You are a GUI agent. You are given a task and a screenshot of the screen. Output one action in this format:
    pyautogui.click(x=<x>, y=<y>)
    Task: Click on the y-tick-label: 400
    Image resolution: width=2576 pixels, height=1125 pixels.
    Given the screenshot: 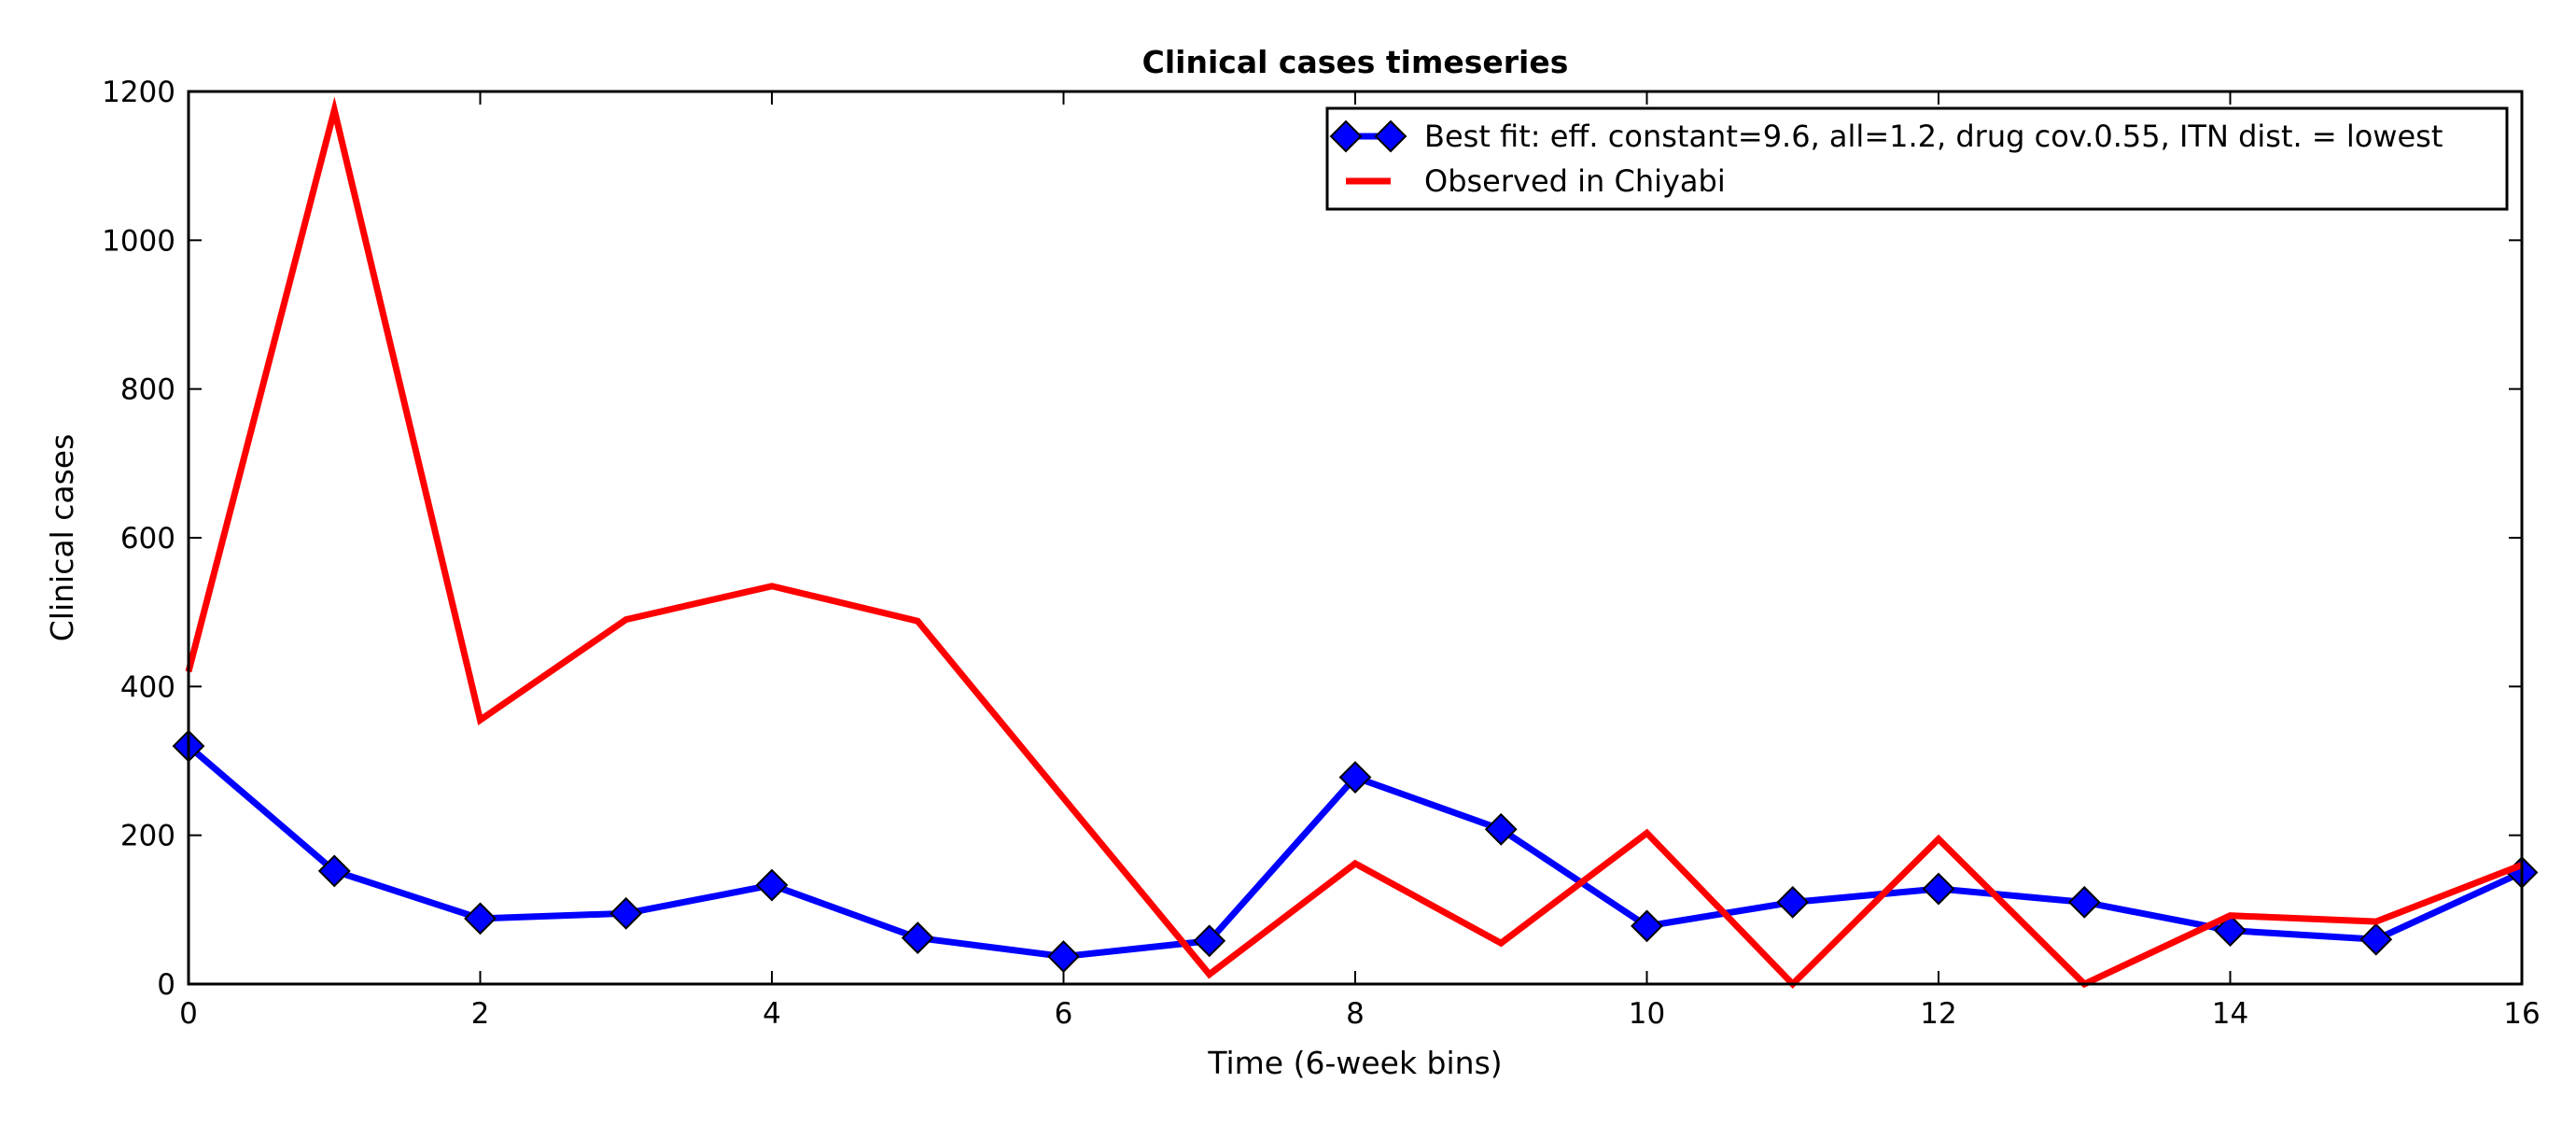 What is the action you would take?
    pyautogui.click(x=147, y=687)
    